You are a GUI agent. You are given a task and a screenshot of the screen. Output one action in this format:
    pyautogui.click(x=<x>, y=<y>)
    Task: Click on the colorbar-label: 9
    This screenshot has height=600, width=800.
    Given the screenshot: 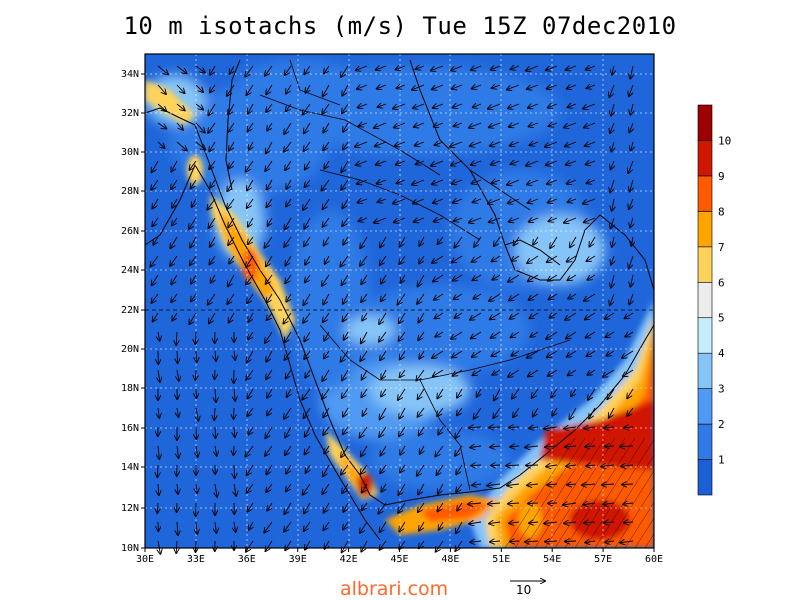 What is the action you would take?
    pyautogui.click(x=721, y=176)
    